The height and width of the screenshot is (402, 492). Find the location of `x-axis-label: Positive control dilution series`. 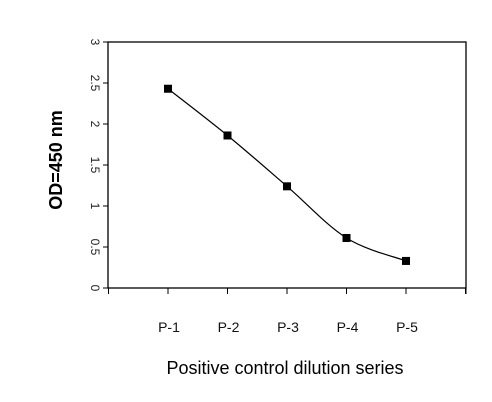

x-axis-label: Positive control dilution series is located at coordinates (284, 368).